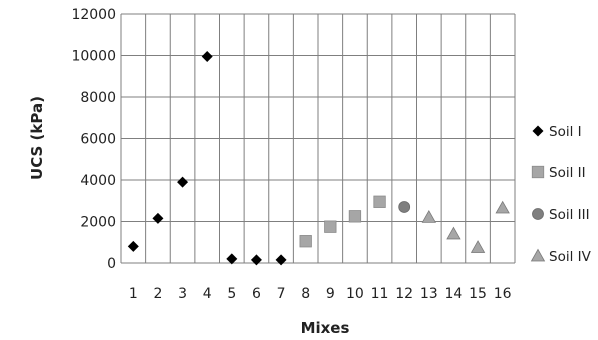 The height and width of the screenshot is (340, 598). I want to click on x-tick-label: 8, so click(305, 294).